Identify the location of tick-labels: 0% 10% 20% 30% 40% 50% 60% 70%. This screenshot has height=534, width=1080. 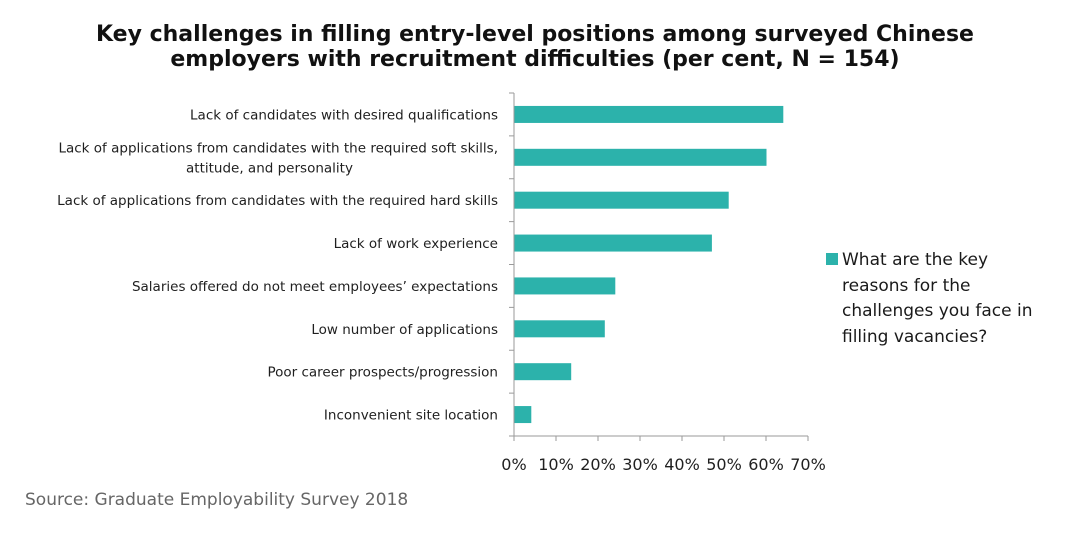
(663, 464).